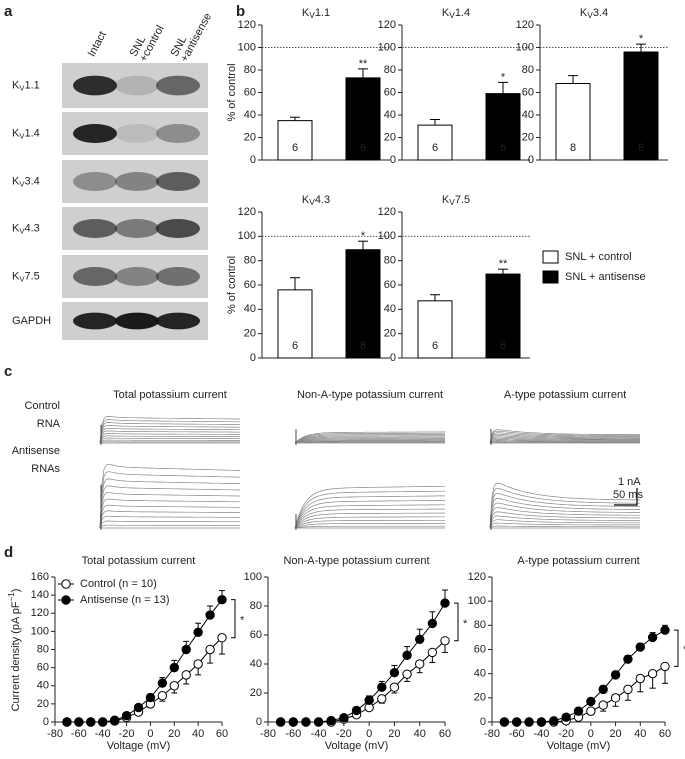  I want to click on y-axis-label-end: ), so click(16, 591).